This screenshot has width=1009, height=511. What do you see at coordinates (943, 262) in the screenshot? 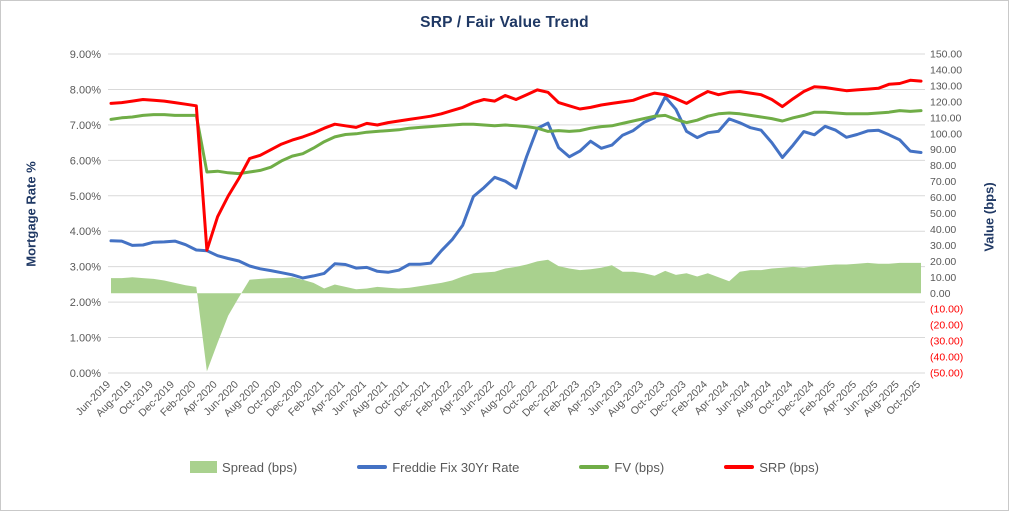
I see `right-axis-tick-label: 20.00` at bounding box center [943, 262].